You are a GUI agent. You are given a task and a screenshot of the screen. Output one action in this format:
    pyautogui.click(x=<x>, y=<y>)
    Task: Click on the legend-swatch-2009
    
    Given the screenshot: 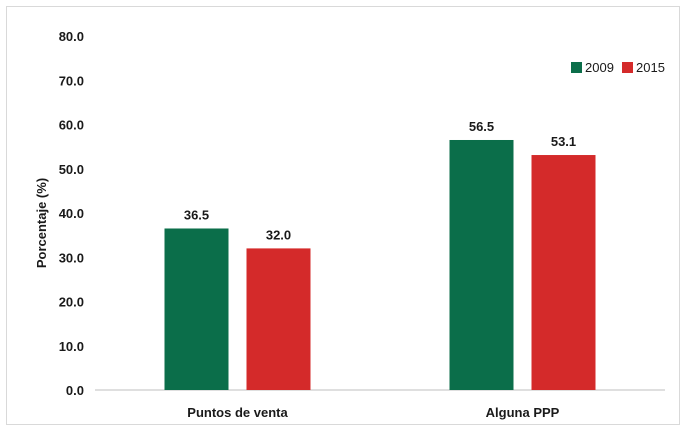 What is the action you would take?
    pyautogui.click(x=576, y=67)
    